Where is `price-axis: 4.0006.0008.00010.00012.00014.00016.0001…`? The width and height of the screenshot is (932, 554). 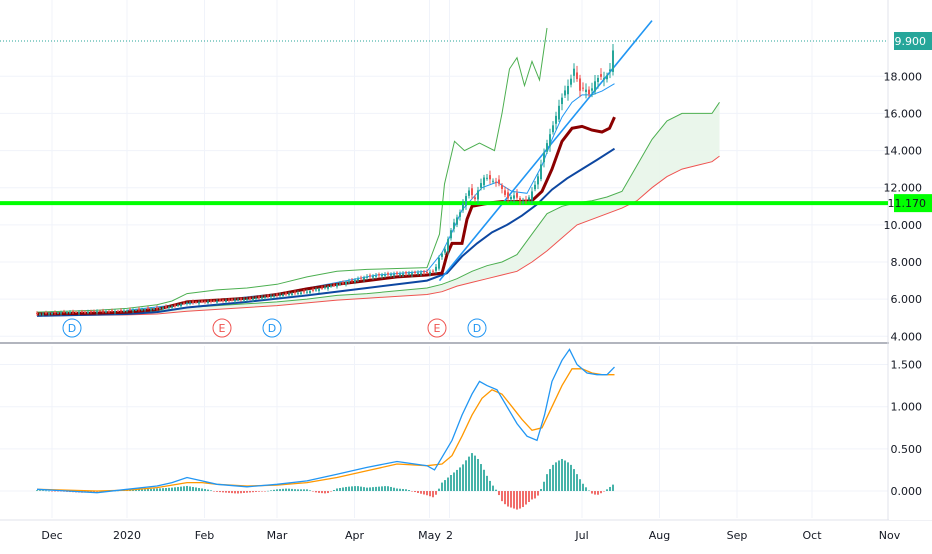 price-axis: 4.0006.0008.00010.00012.00014.00016.0001… is located at coordinates (908, 260).